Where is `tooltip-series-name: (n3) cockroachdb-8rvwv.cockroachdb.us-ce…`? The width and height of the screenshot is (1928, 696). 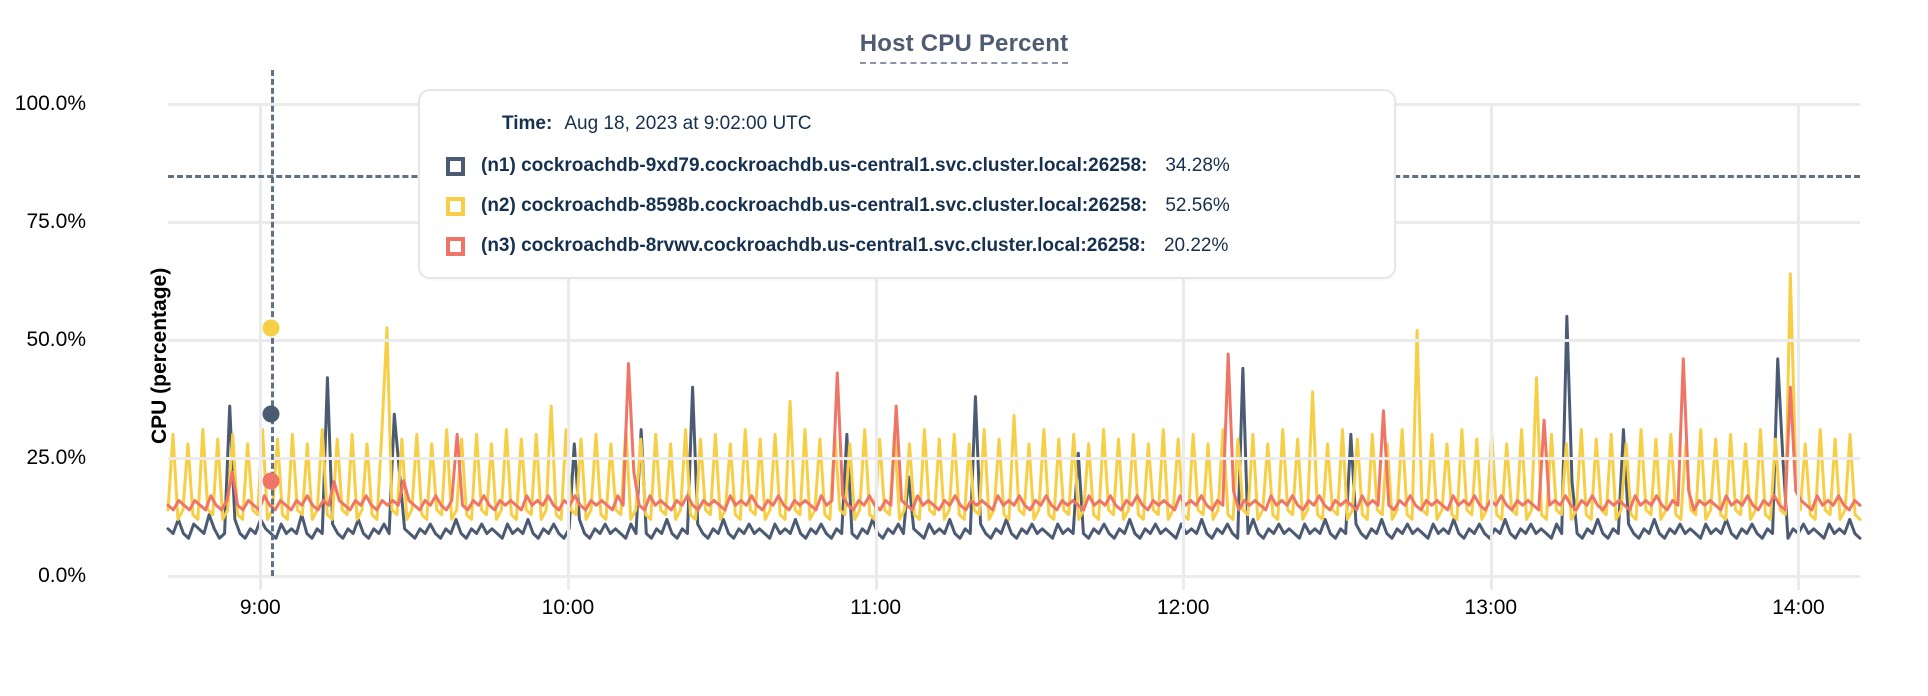 tooltip-series-name: (n3) cockroachdb-8rvwv.cockroachdb.us-ce… is located at coordinates (813, 245).